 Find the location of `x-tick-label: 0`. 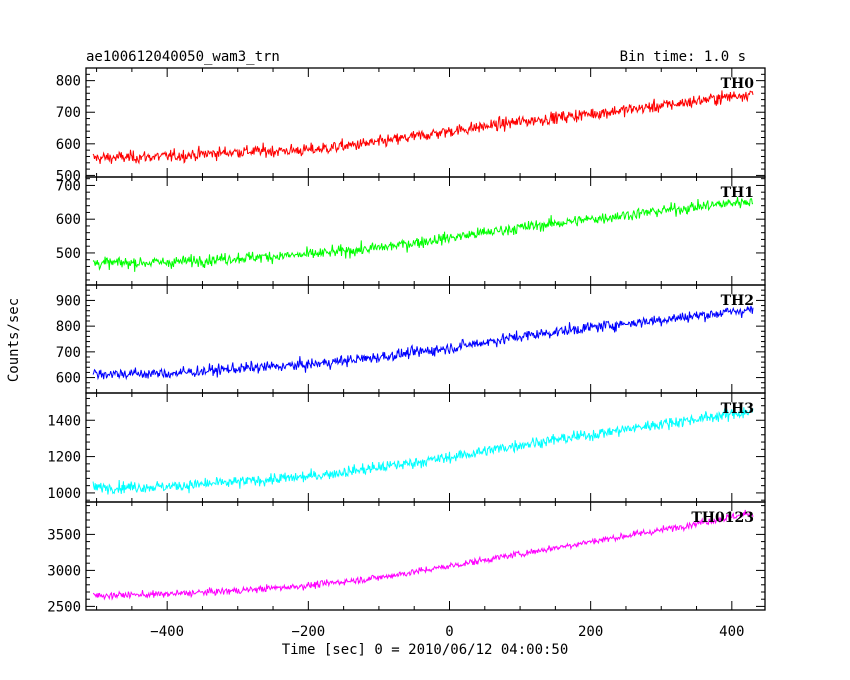

x-tick-label: 0 is located at coordinates (449, 632).